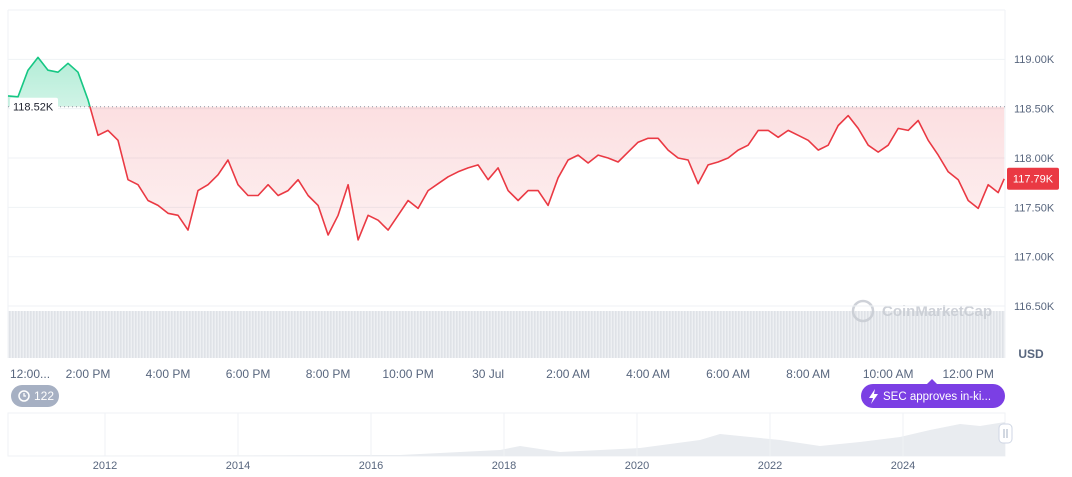 This screenshot has height=477, width=1072. What do you see at coordinates (238, 466) in the screenshot?
I see `navigator-label: 2014` at bounding box center [238, 466].